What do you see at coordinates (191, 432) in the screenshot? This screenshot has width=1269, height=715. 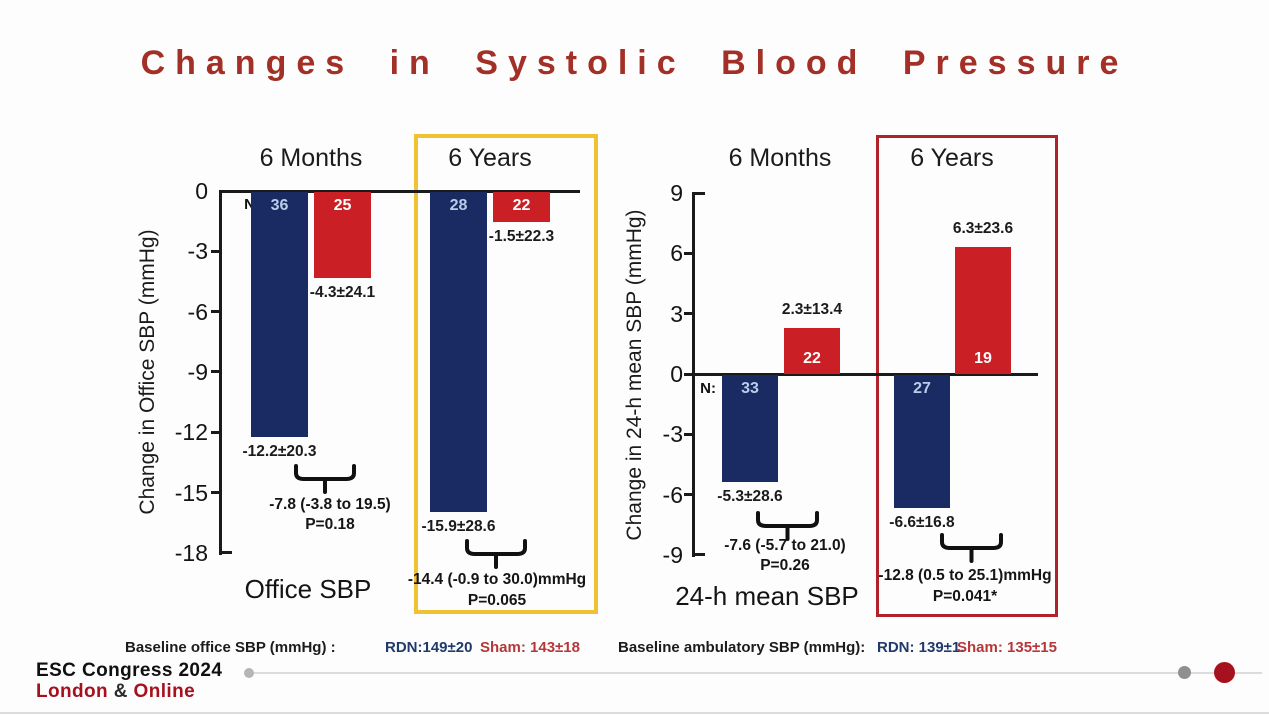 I see `office-sbp-y-tick-label: -12` at bounding box center [191, 432].